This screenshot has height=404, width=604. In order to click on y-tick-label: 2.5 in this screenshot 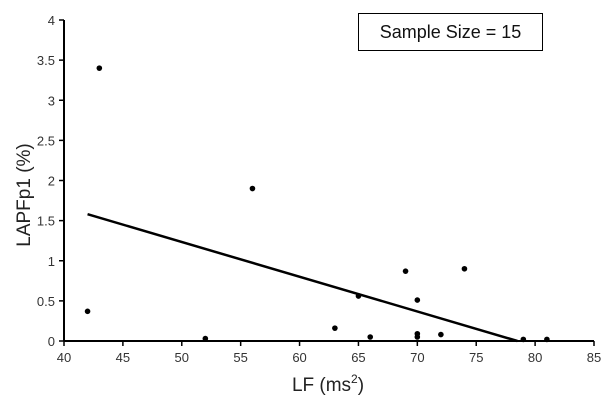, I will do `click(46, 140)`.